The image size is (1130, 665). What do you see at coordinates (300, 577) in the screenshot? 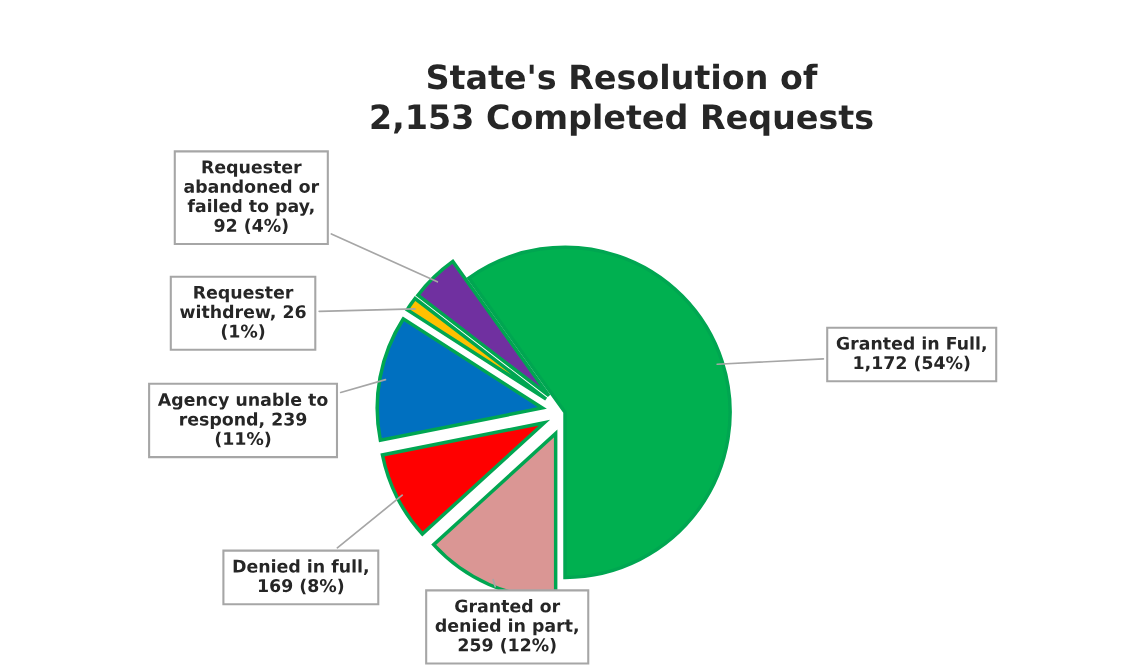
I see `slice-label: Denied in full, 169 (8%)` at bounding box center [300, 577].